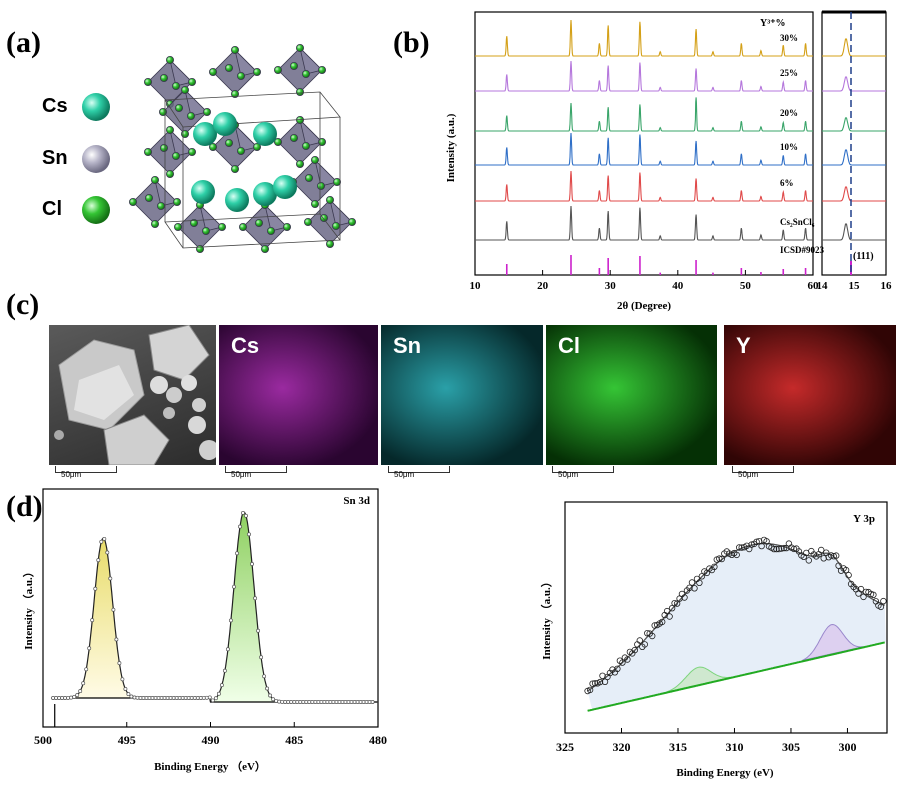 Image resolution: width=899 pixels, height=785 pixels. I want to click on cl-sphere, so click(96, 210).